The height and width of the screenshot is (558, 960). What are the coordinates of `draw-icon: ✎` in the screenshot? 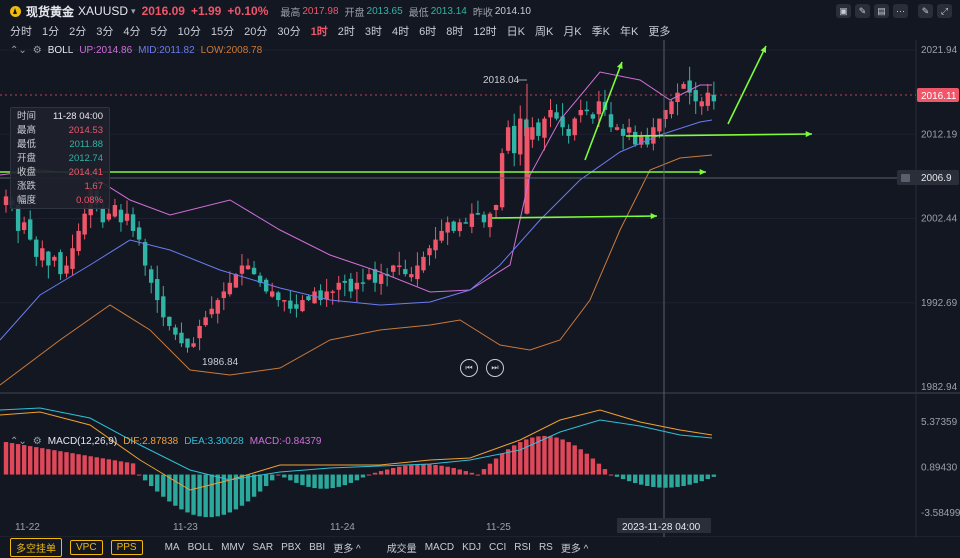 It's located at (862, 11).